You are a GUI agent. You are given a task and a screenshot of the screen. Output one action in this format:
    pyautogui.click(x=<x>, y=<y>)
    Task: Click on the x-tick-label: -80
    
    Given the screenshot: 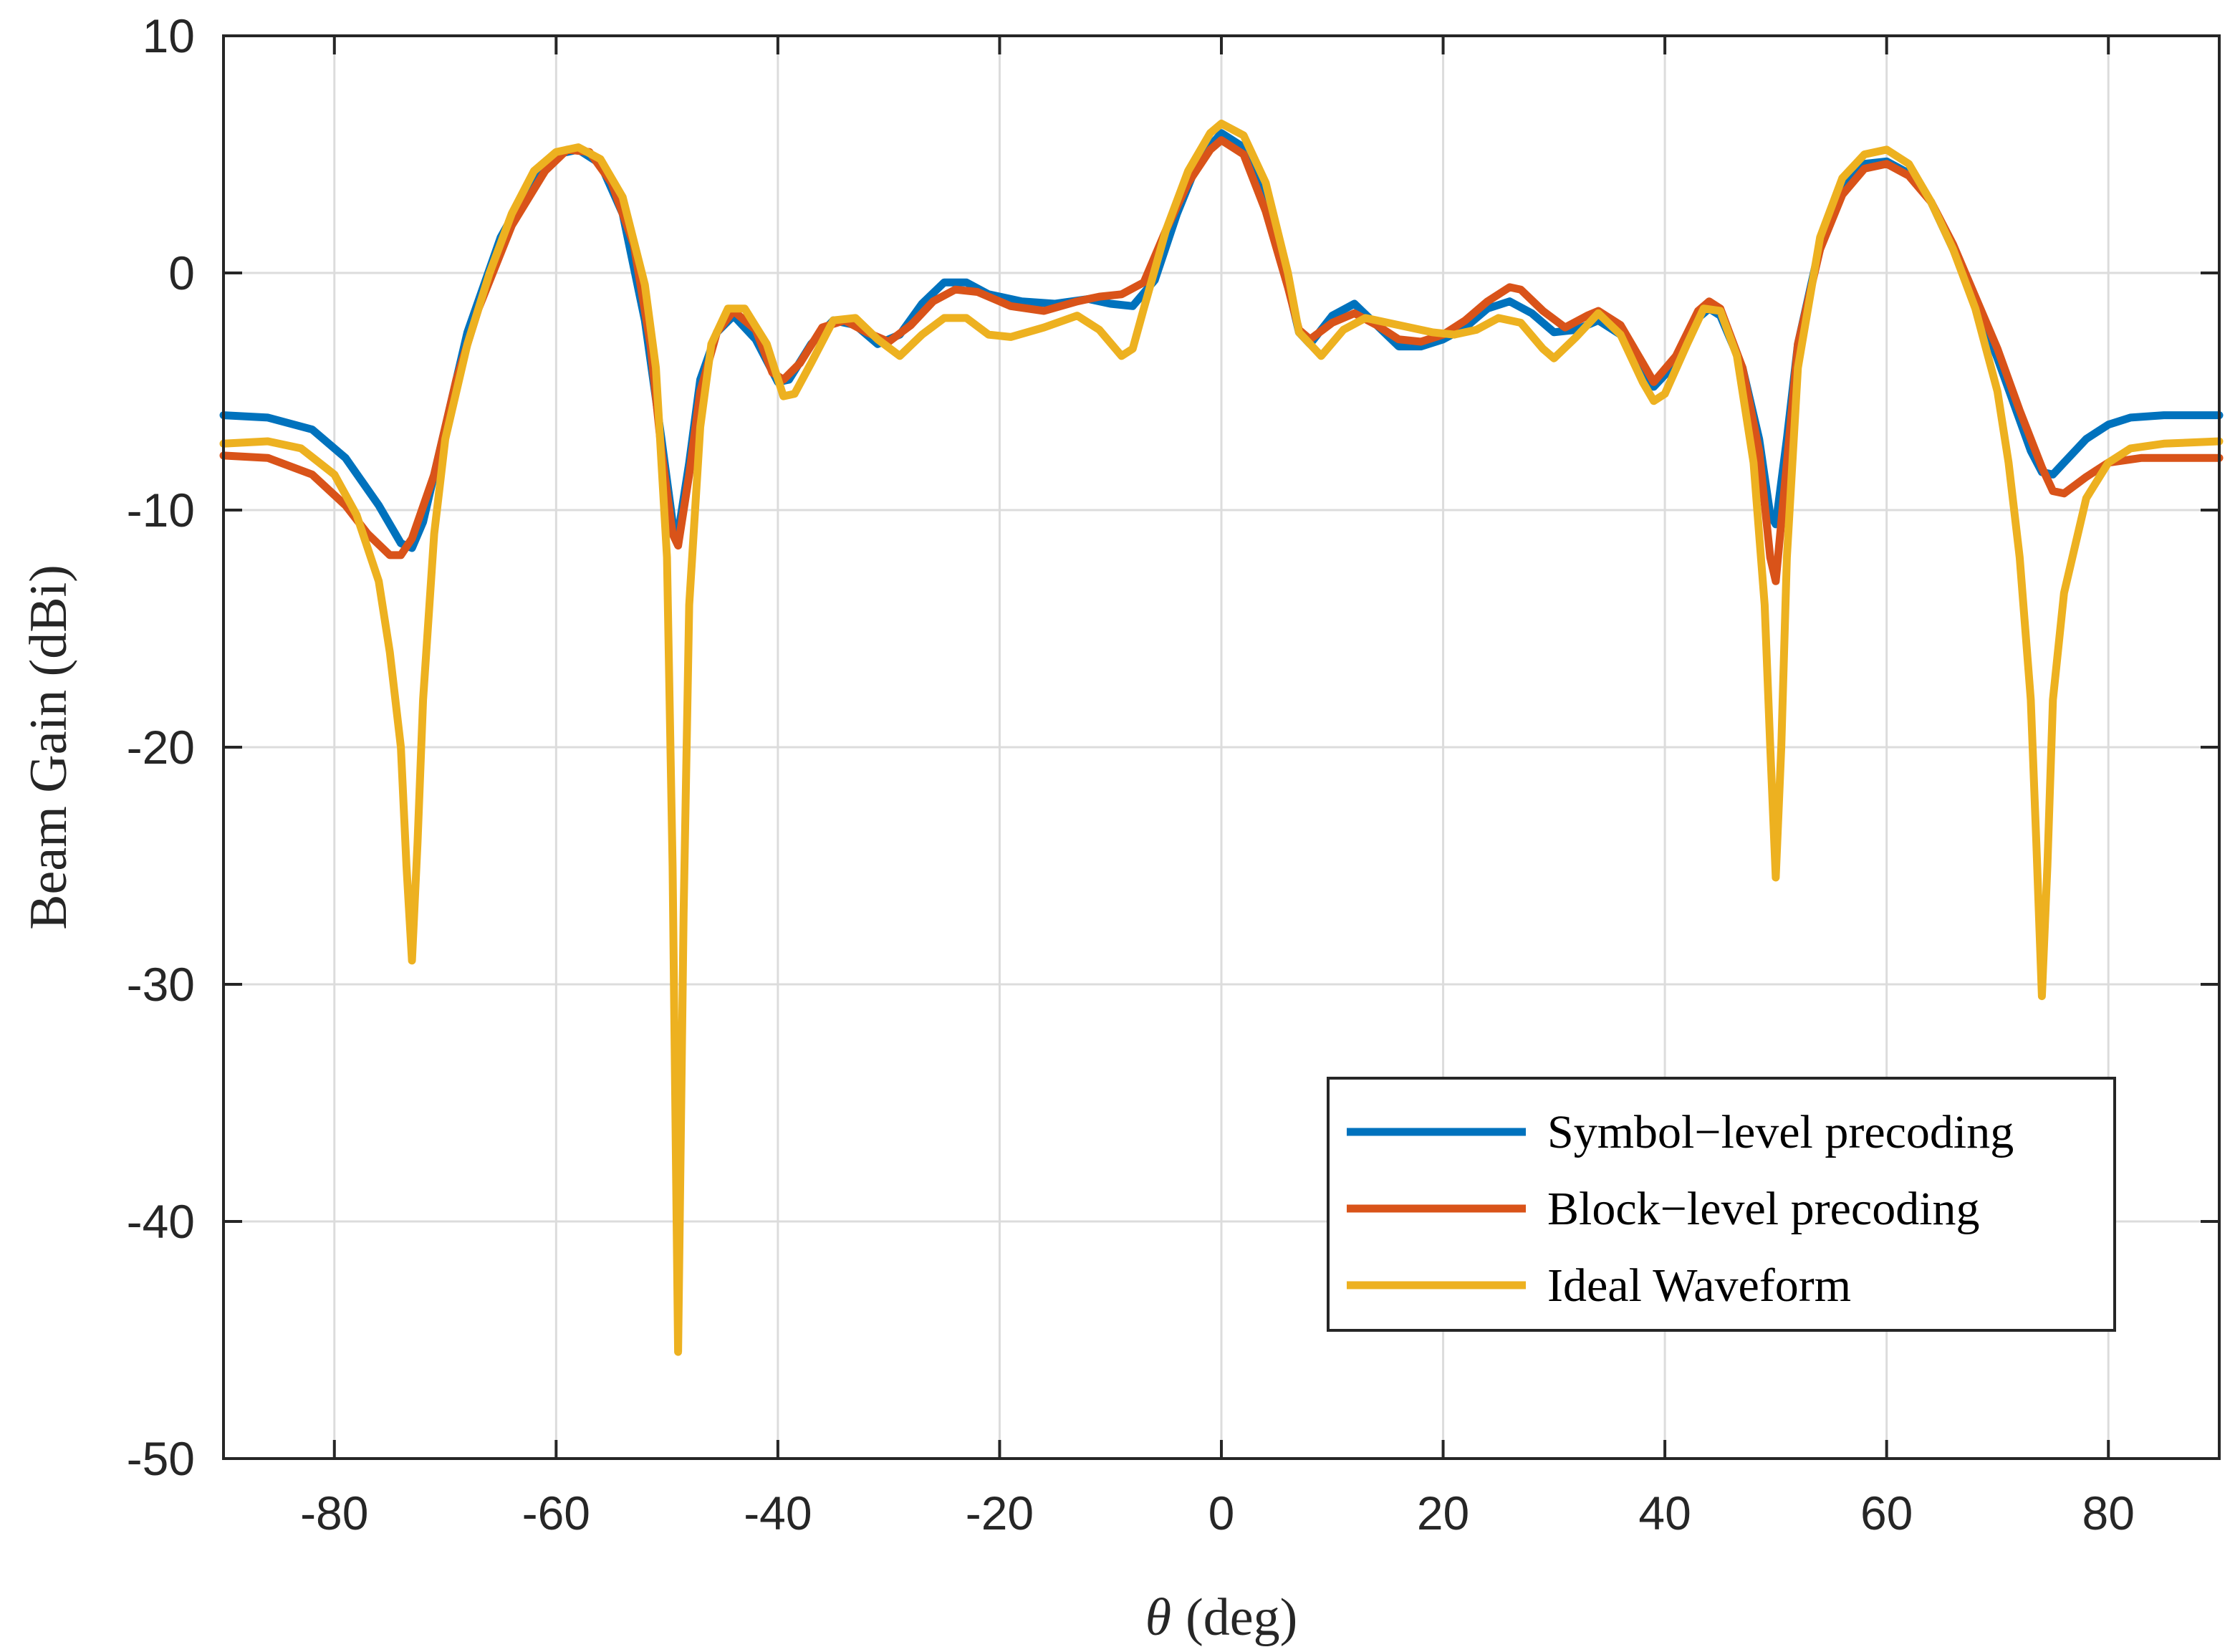 What is the action you would take?
    pyautogui.click(x=334, y=1514)
    